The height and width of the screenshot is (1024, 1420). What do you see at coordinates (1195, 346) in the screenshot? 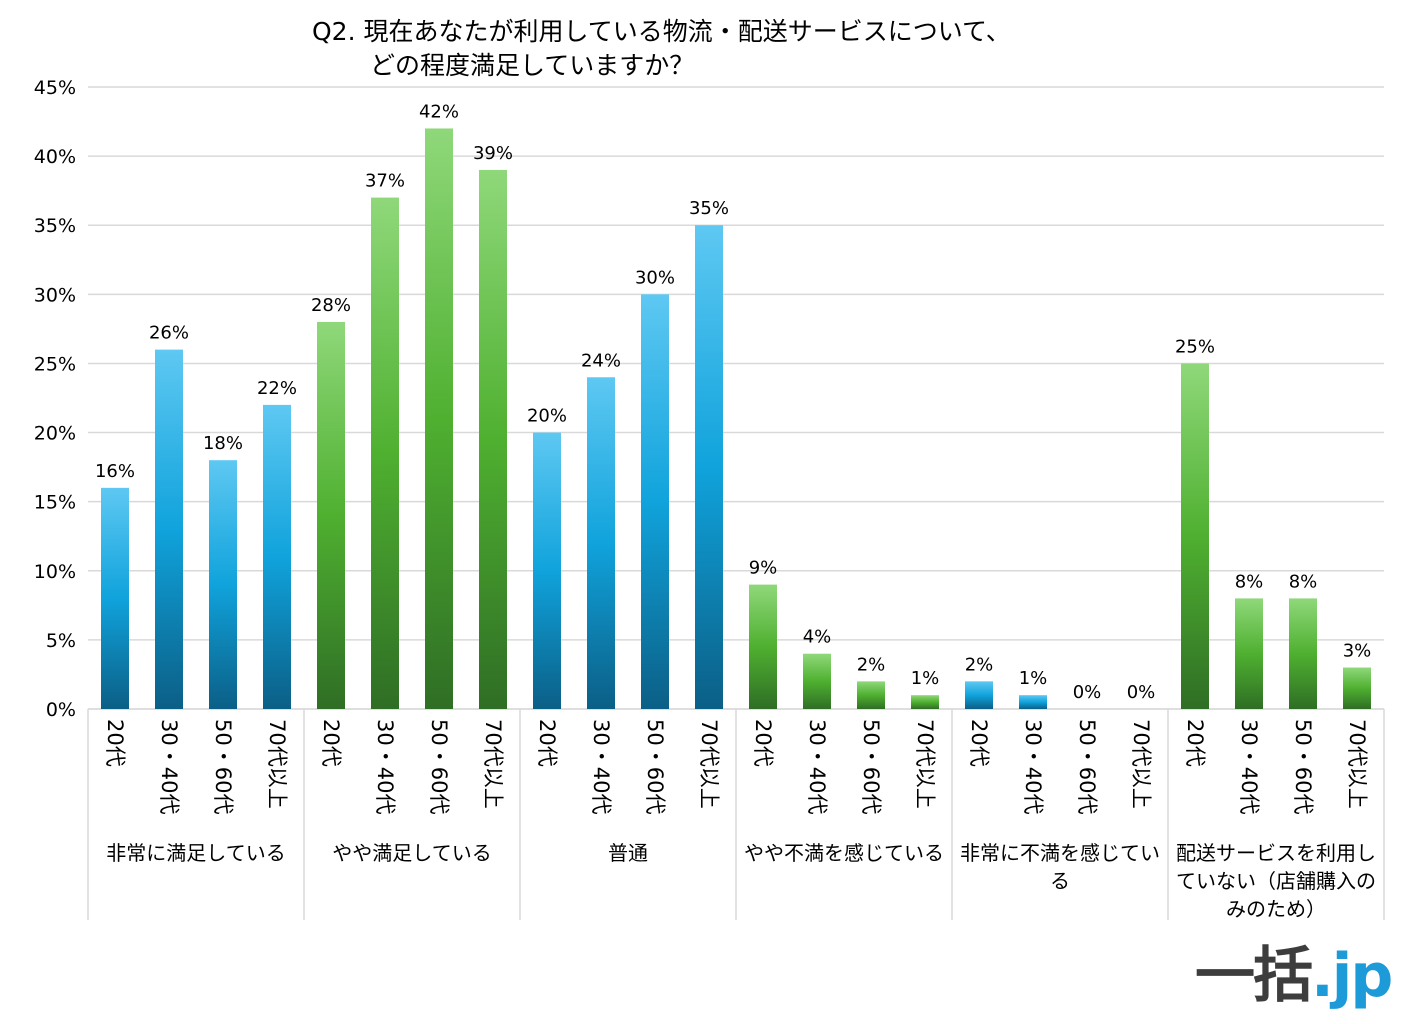
I see `data-label: 25%` at bounding box center [1195, 346].